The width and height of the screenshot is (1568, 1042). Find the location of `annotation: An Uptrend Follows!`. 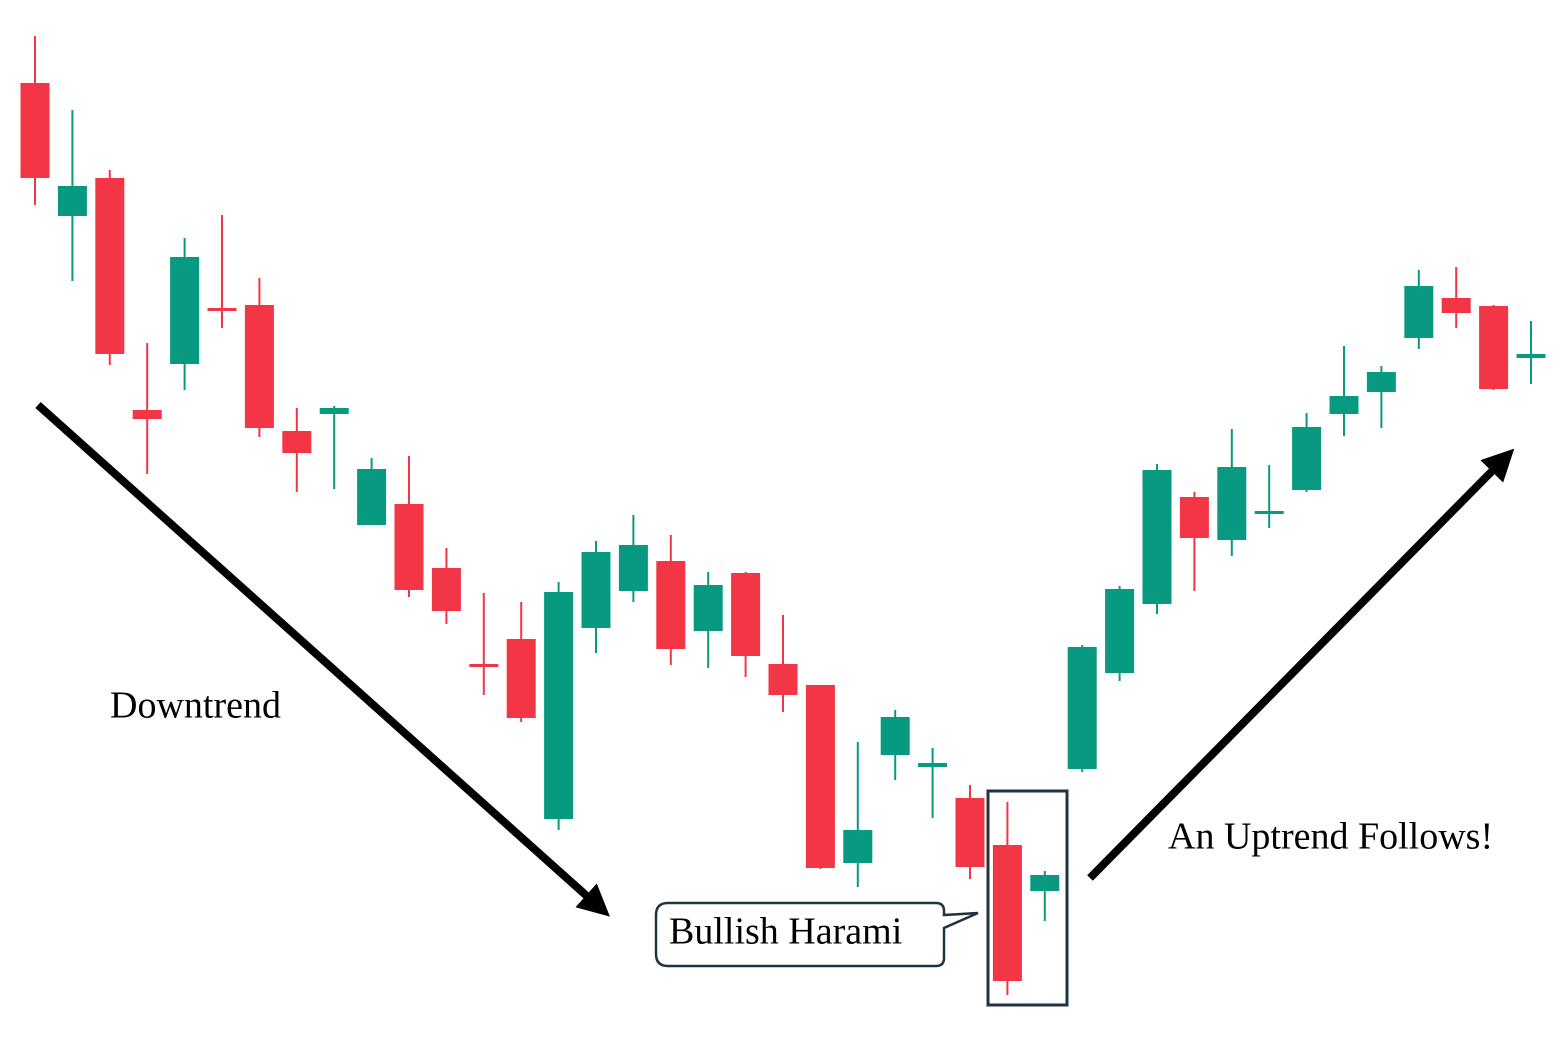

annotation: An Uptrend Follows! is located at coordinates (1330, 837).